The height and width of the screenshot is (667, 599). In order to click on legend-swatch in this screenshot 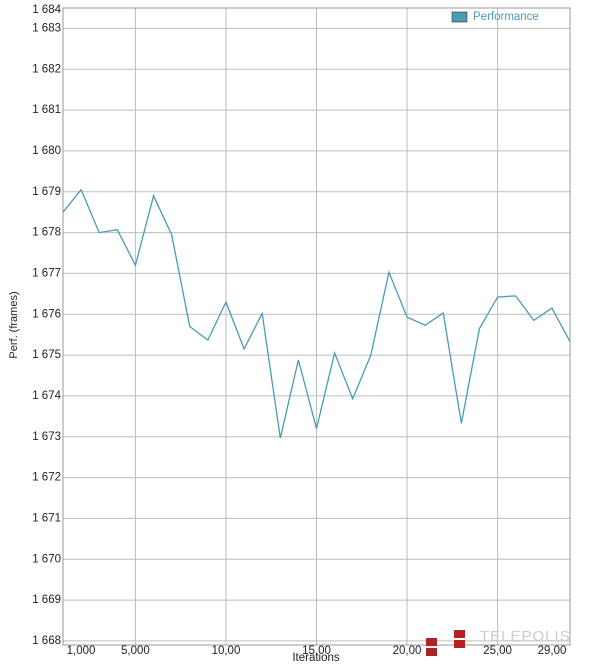, I will do `click(459, 17)`.